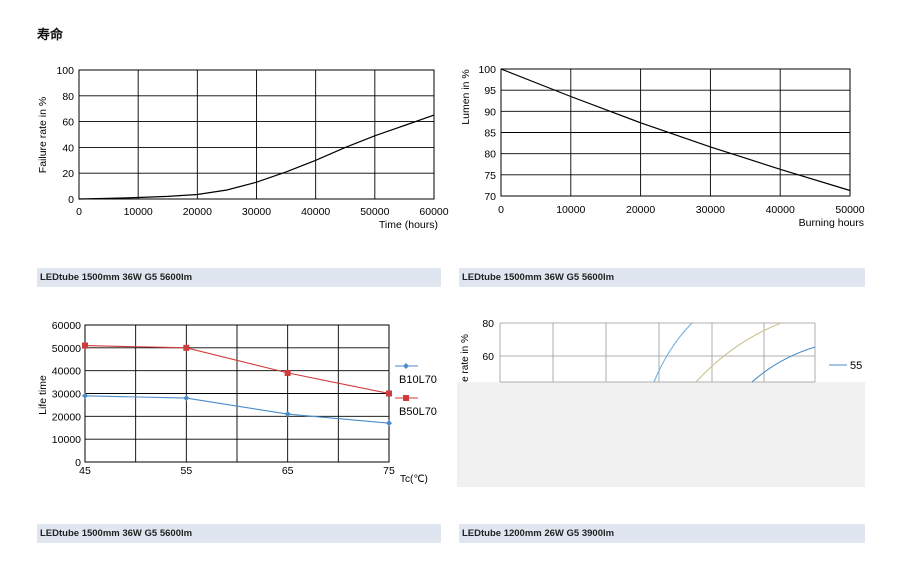 This screenshot has height=585, width=898. What do you see at coordinates (66, 395) in the screenshot?
I see `c3-ytick-label: 30000` at bounding box center [66, 395].